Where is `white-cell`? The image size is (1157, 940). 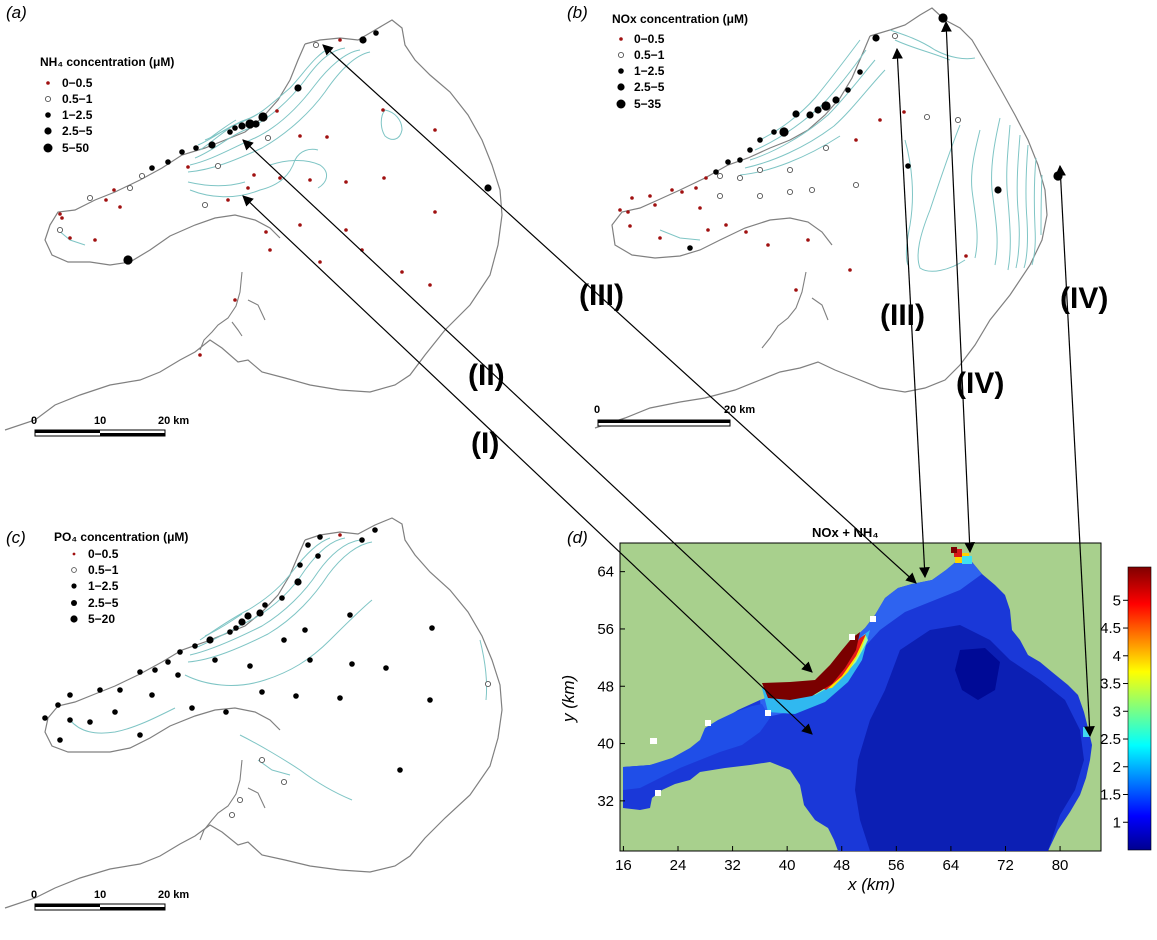
white-cell is located at coordinates (852, 637).